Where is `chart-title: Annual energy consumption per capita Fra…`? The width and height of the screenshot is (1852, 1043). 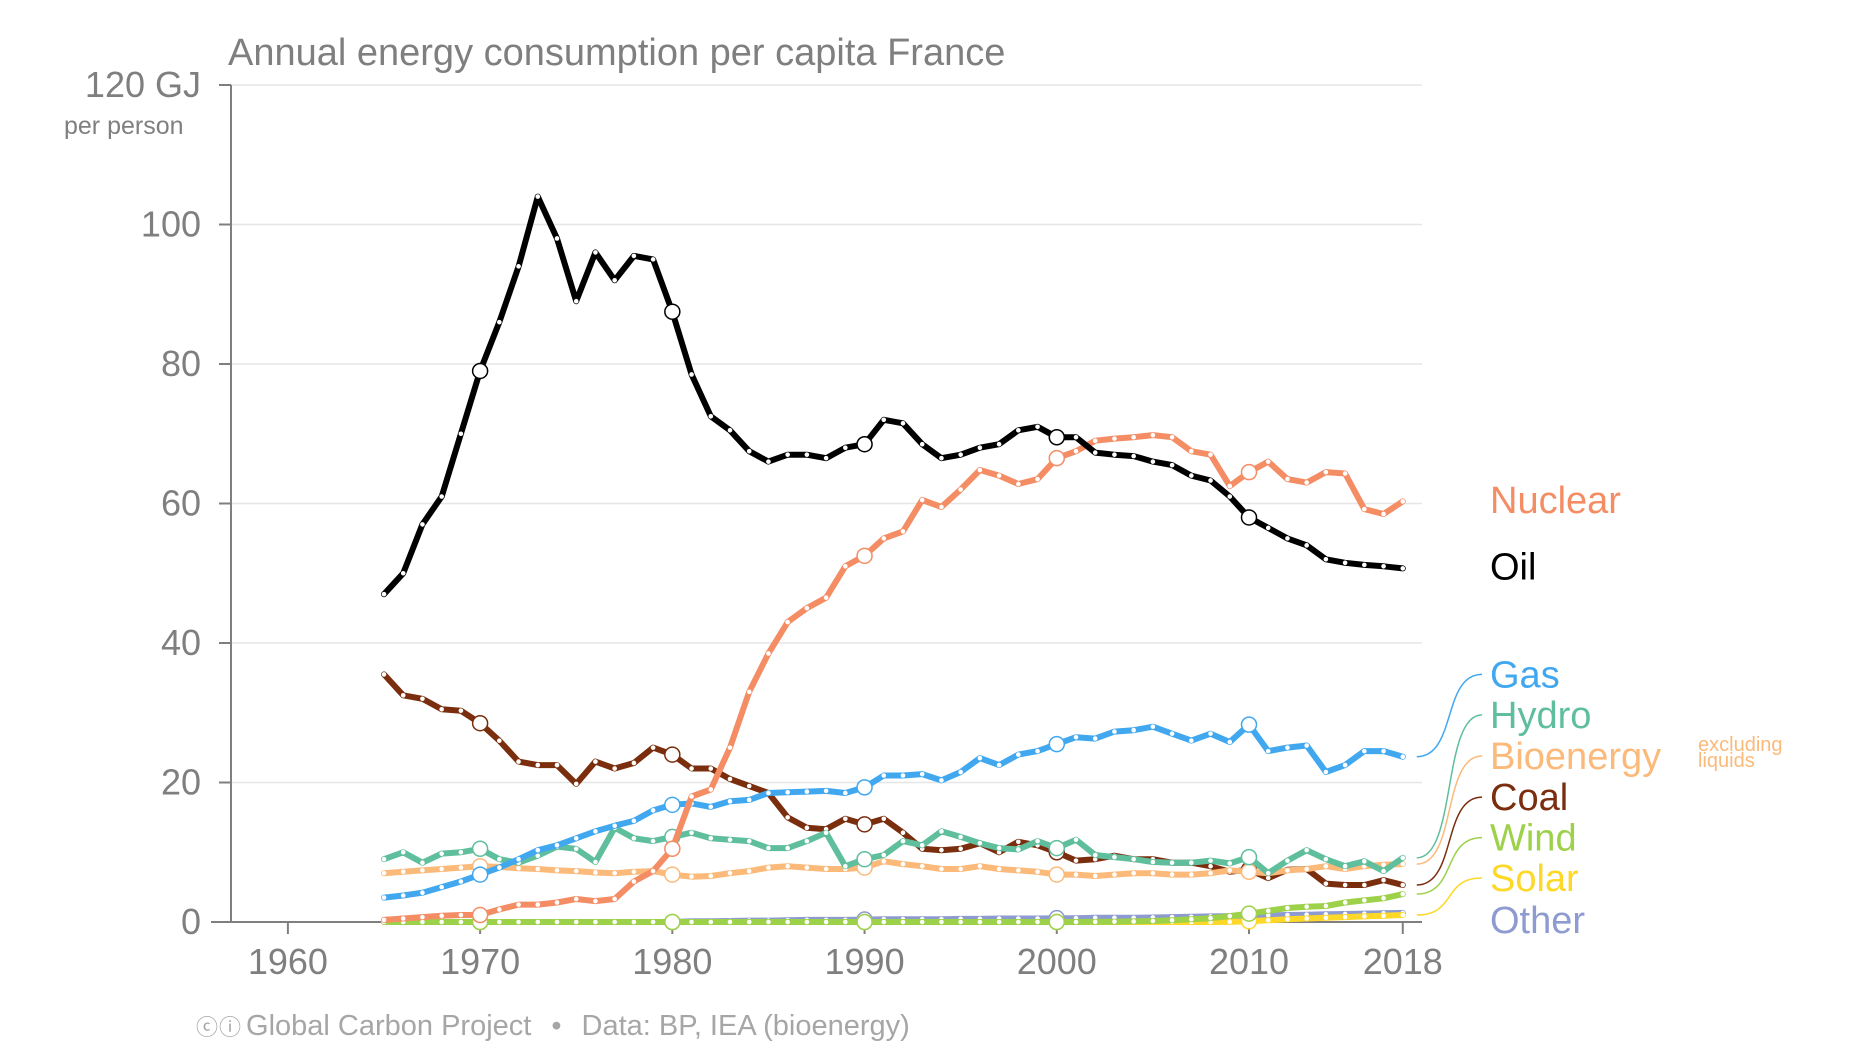 chart-title: Annual energy consumption per capita Fra… is located at coordinates (617, 53).